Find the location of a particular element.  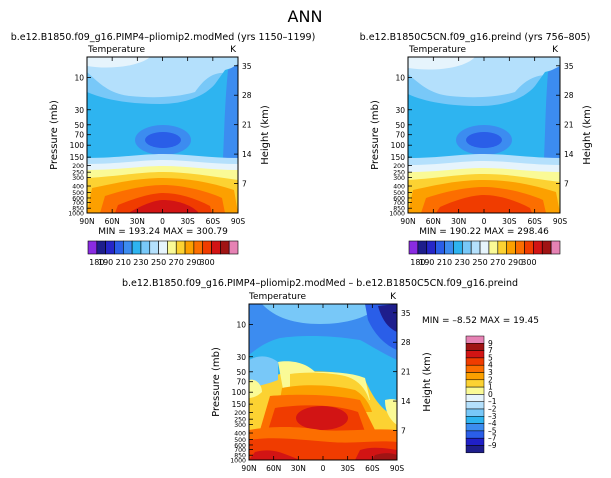

y-tick-label: 250 is located at coordinates (78, 173).